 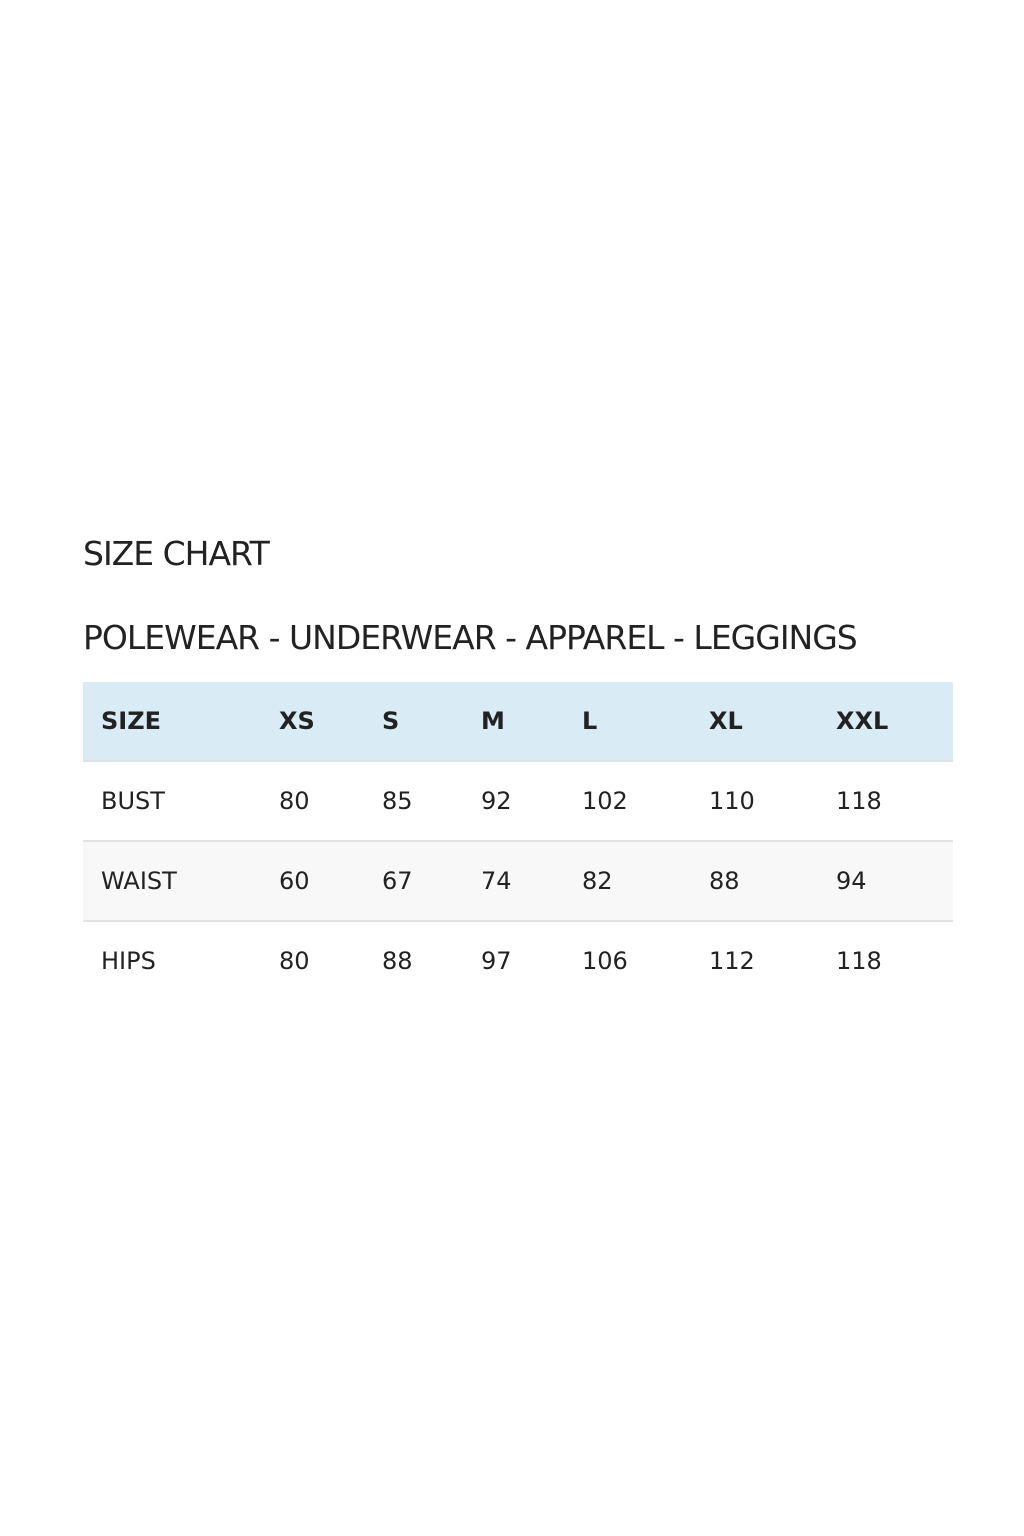 I want to click on row-label: WAIST, so click(x=139, y=881).